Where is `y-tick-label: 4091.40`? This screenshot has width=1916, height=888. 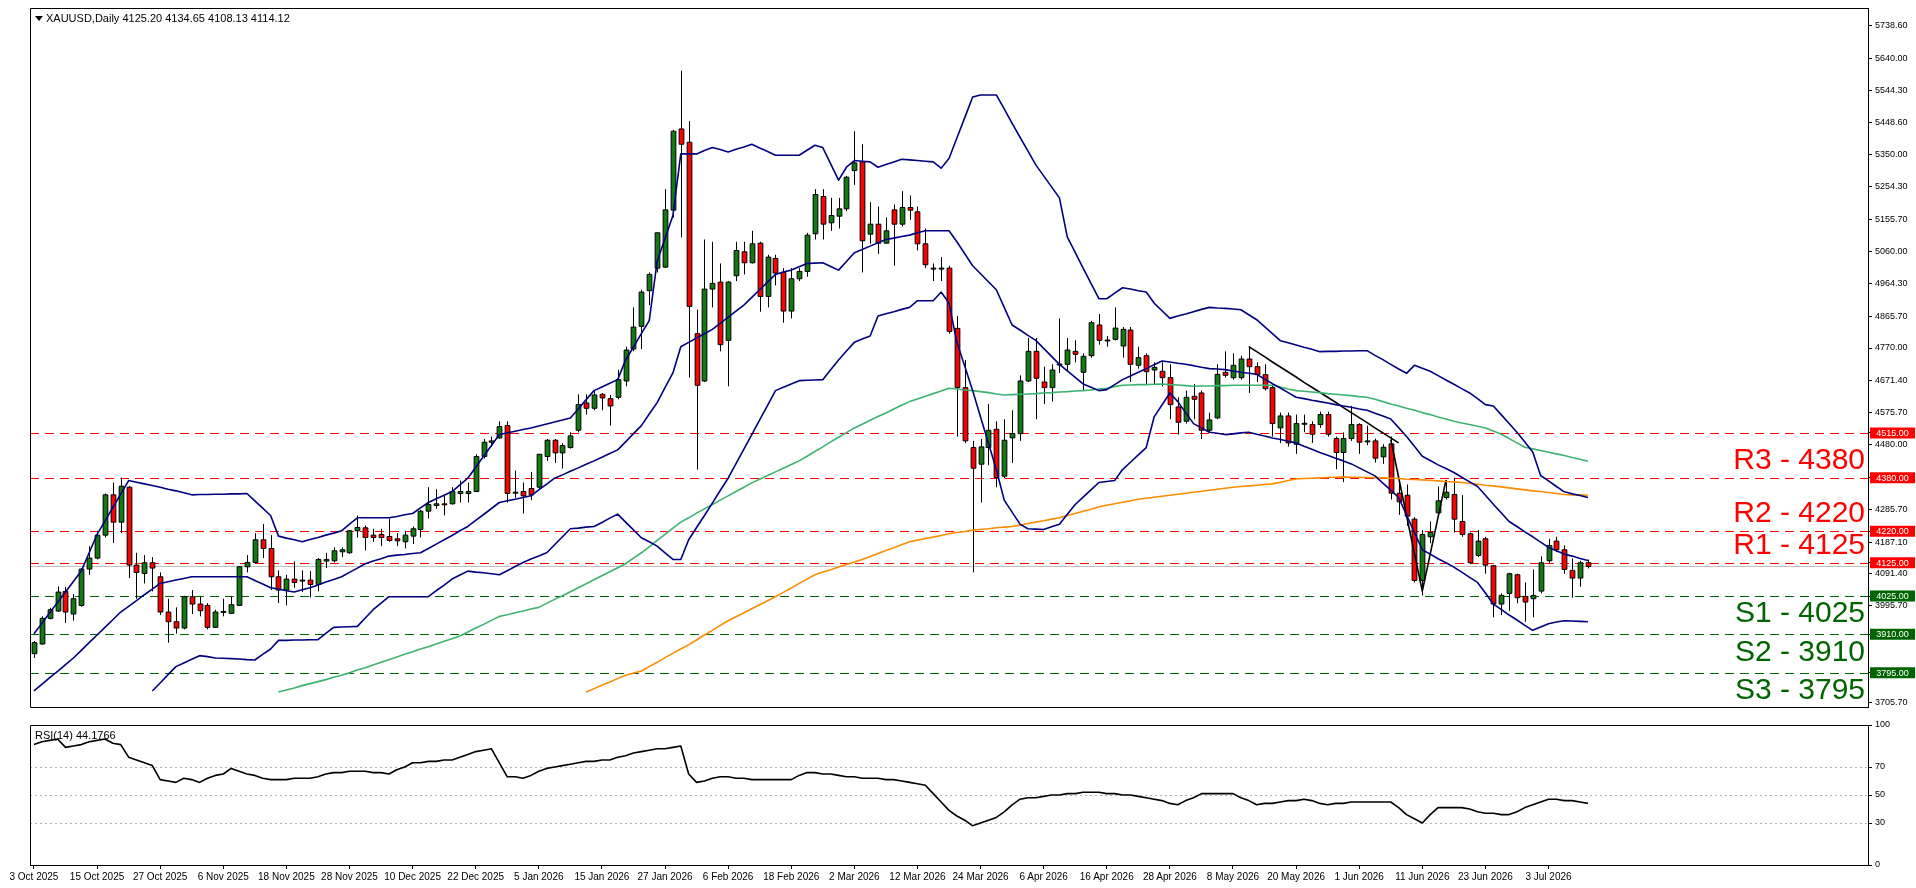 y-tick-label: 4091.40 is located at coordinates (1891, 573).